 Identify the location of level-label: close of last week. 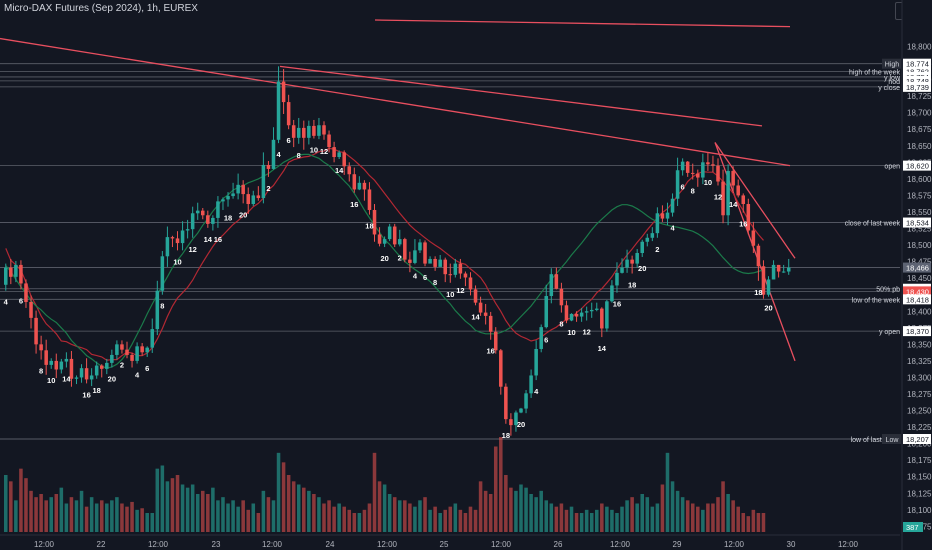
(873, 224).